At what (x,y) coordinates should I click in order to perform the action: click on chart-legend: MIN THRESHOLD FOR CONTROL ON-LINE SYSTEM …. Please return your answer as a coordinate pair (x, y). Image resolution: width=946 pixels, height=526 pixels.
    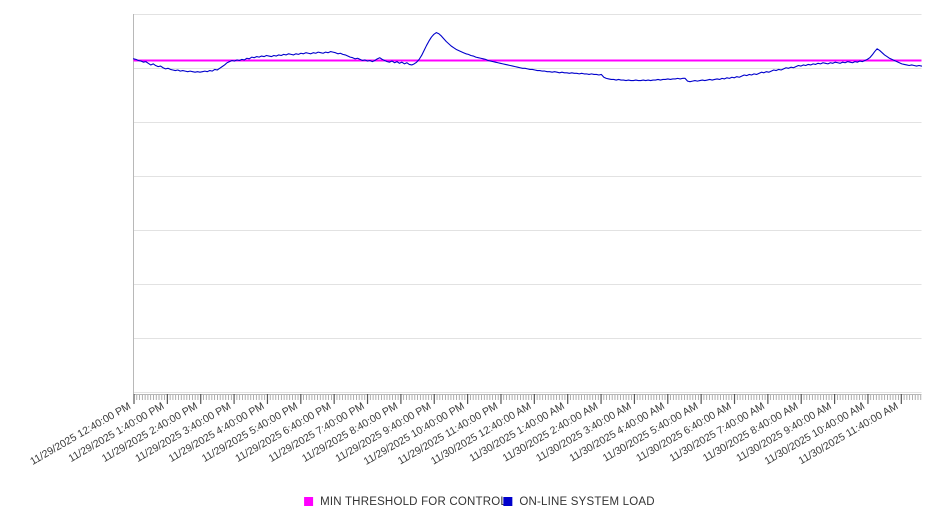
    Looking at the image, I should click on (479, 502).